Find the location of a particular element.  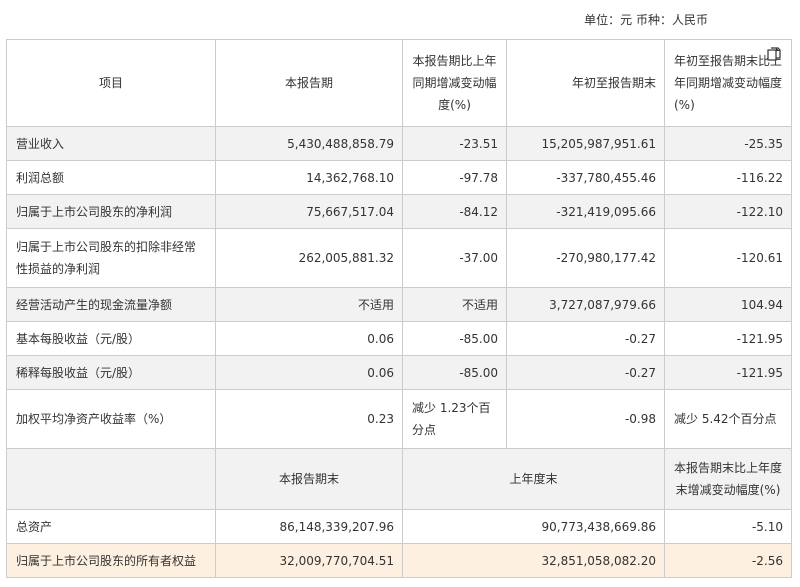

balance-header-row: 本报告期末 上年度末 本报告期末比上年度末增减变动幅度(%) is located at coordinates (399, 479).